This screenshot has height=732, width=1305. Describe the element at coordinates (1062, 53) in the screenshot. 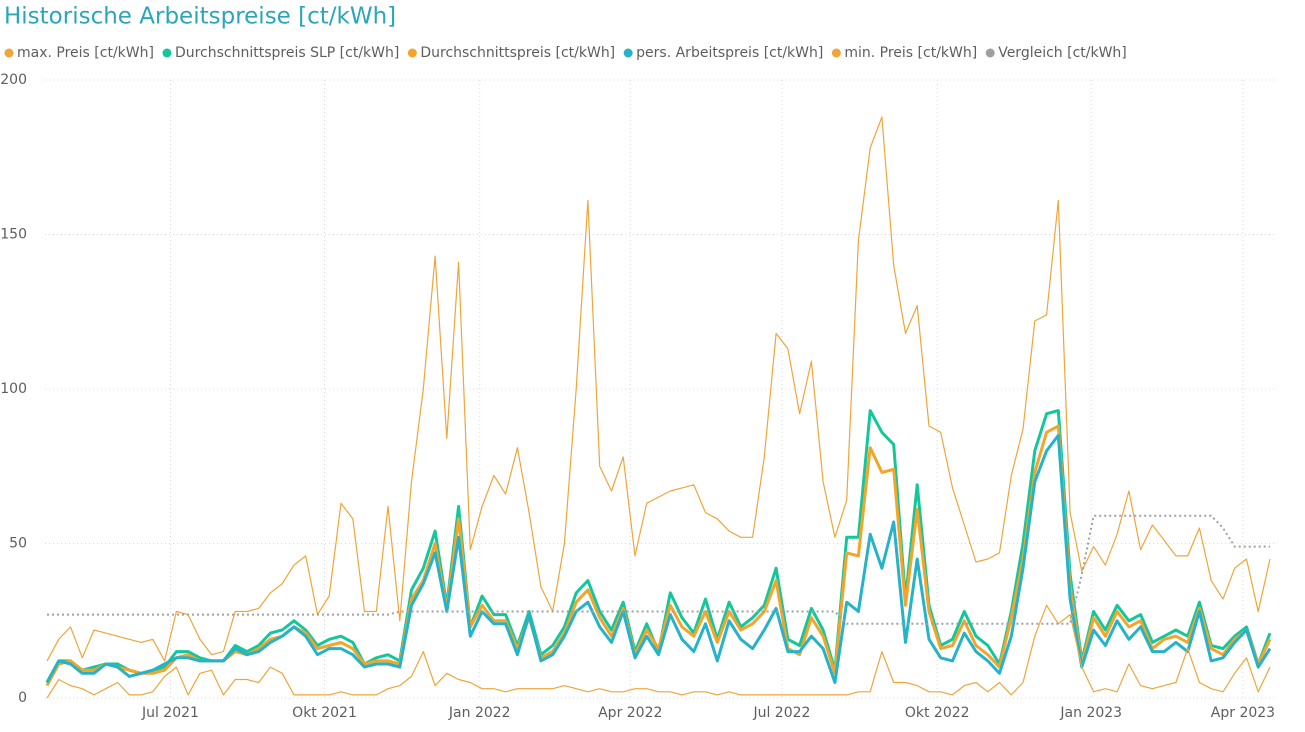

I see `legend-label: Vergleich [ct/kWh]` at that location.